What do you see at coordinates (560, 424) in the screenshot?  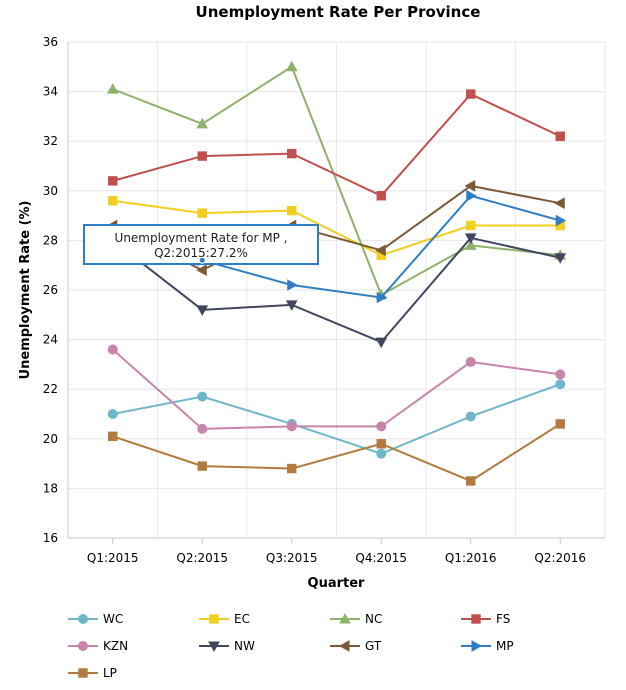 I see `data-point-lp-q2-2016` at bounding box center [560, 424].